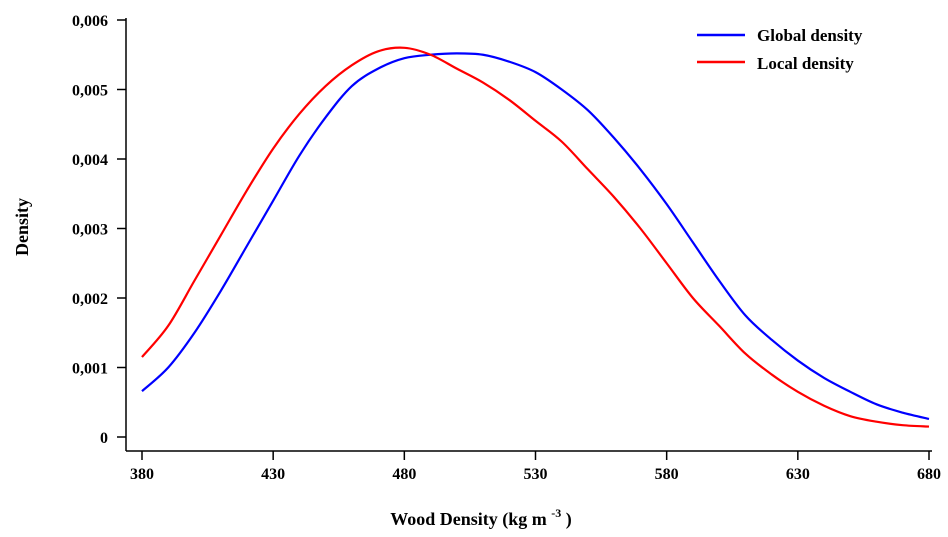 The image size is (948, 537). I want to click on x-tick-label: 580, so click(667, 474).